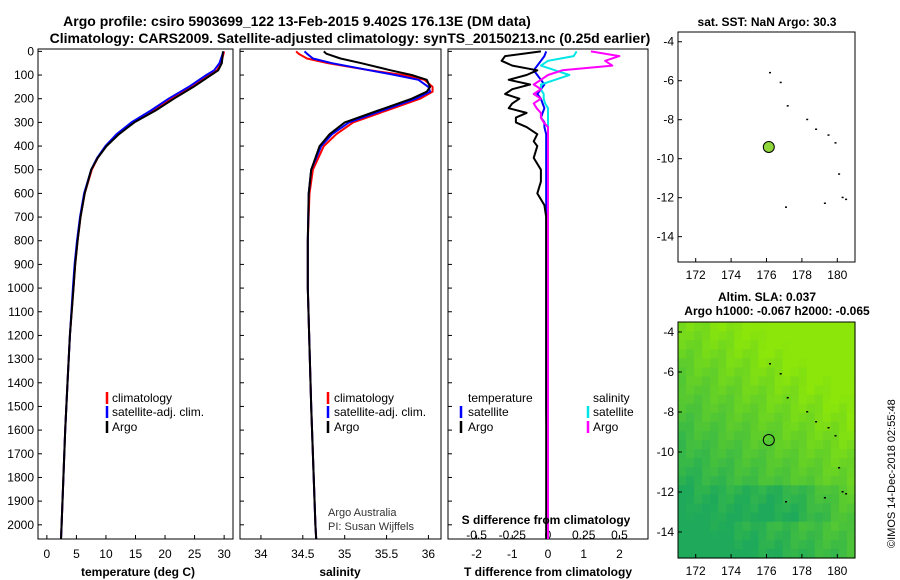 This screenshot has height=580, width=900. Describe the element at coordinates (802, 571) in the screenshot. I see `map-x-tick-label: 178` at that location.